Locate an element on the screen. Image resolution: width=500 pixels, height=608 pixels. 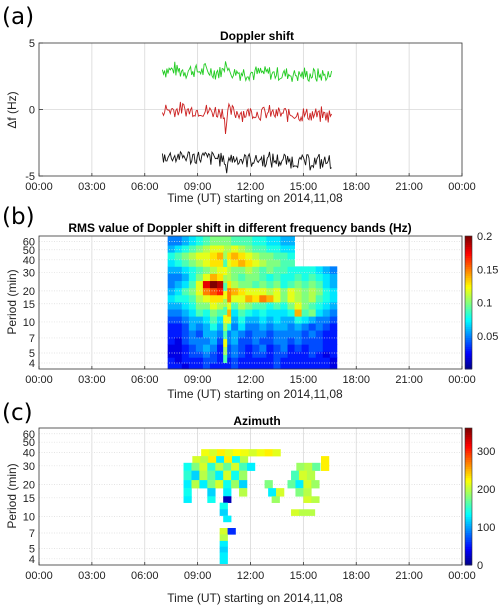
panel-a-xtick-label: 00:00 is located at coordinates (39, 187).